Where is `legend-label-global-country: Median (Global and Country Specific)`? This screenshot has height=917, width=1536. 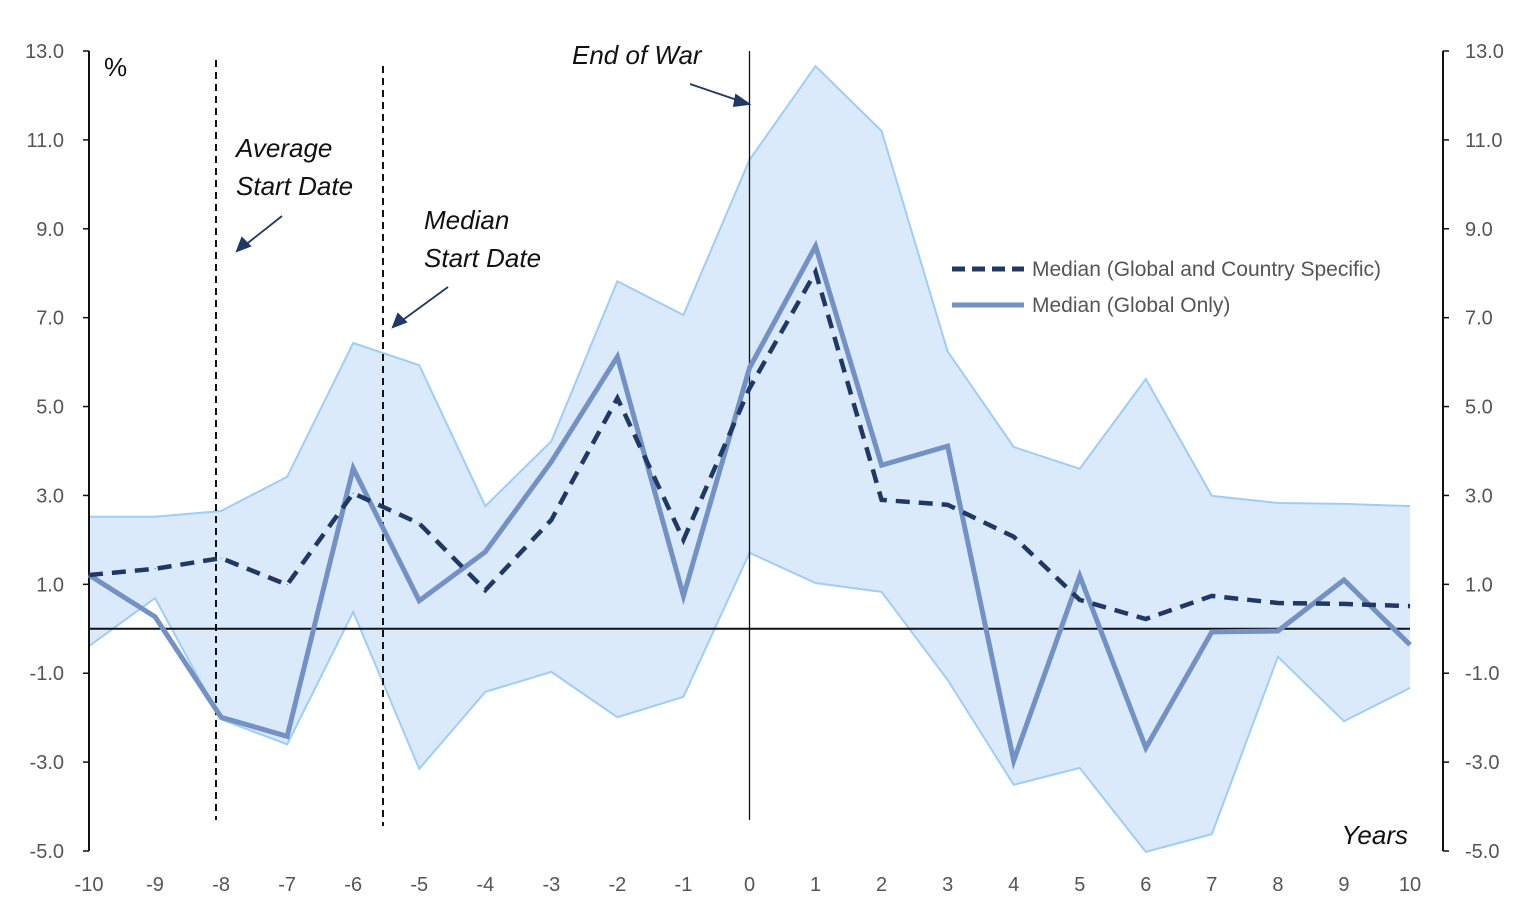
legend-label-global-country: Median (Global and Country Specific) is located at coordinates (1206, 269).